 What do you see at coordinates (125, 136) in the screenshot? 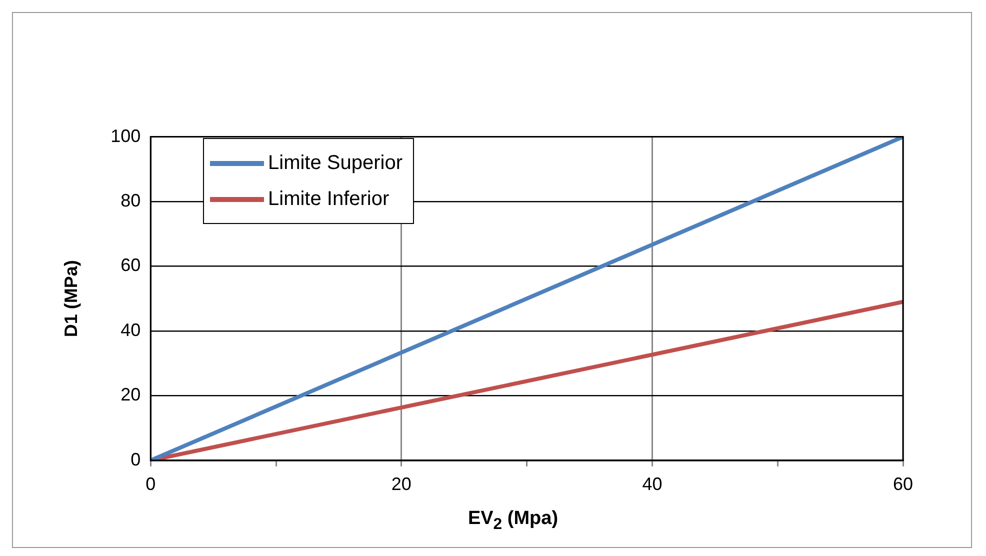
I see `y-tick-label: 100` at bounding box center [125, 136].